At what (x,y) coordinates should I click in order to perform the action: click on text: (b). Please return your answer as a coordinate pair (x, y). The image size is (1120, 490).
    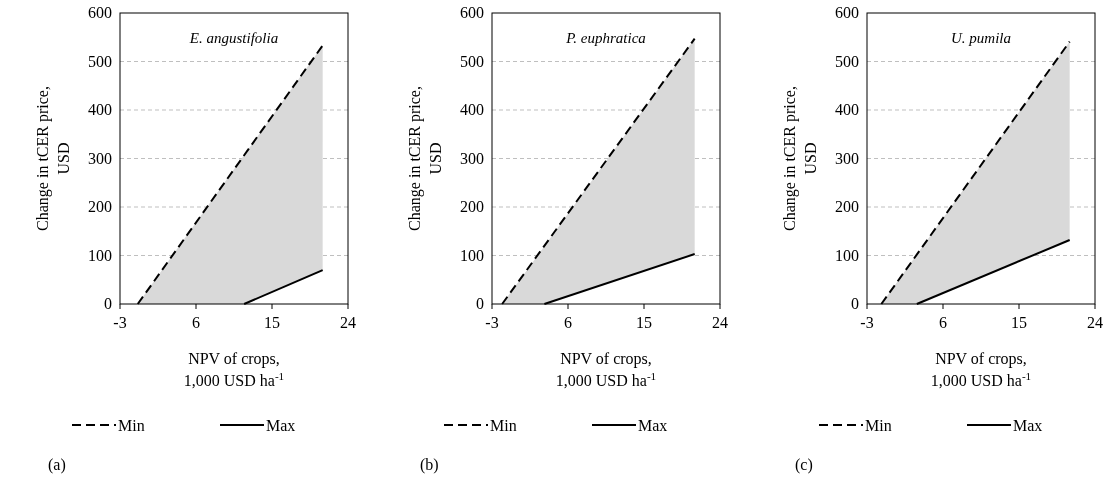
    Looking at the image, I should click on (429, 465).